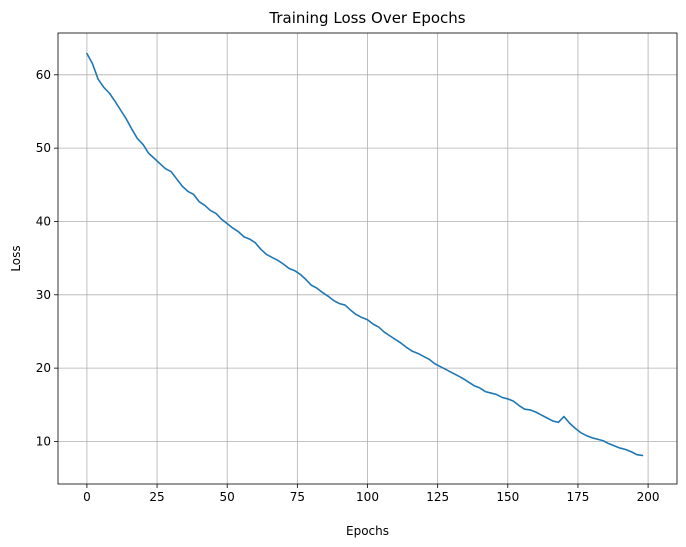  What do you see at coordinates (366, 18) in the screenshot?
I see `chart-title: Training Loss Over Epochs` at bounding box center [366, 18].